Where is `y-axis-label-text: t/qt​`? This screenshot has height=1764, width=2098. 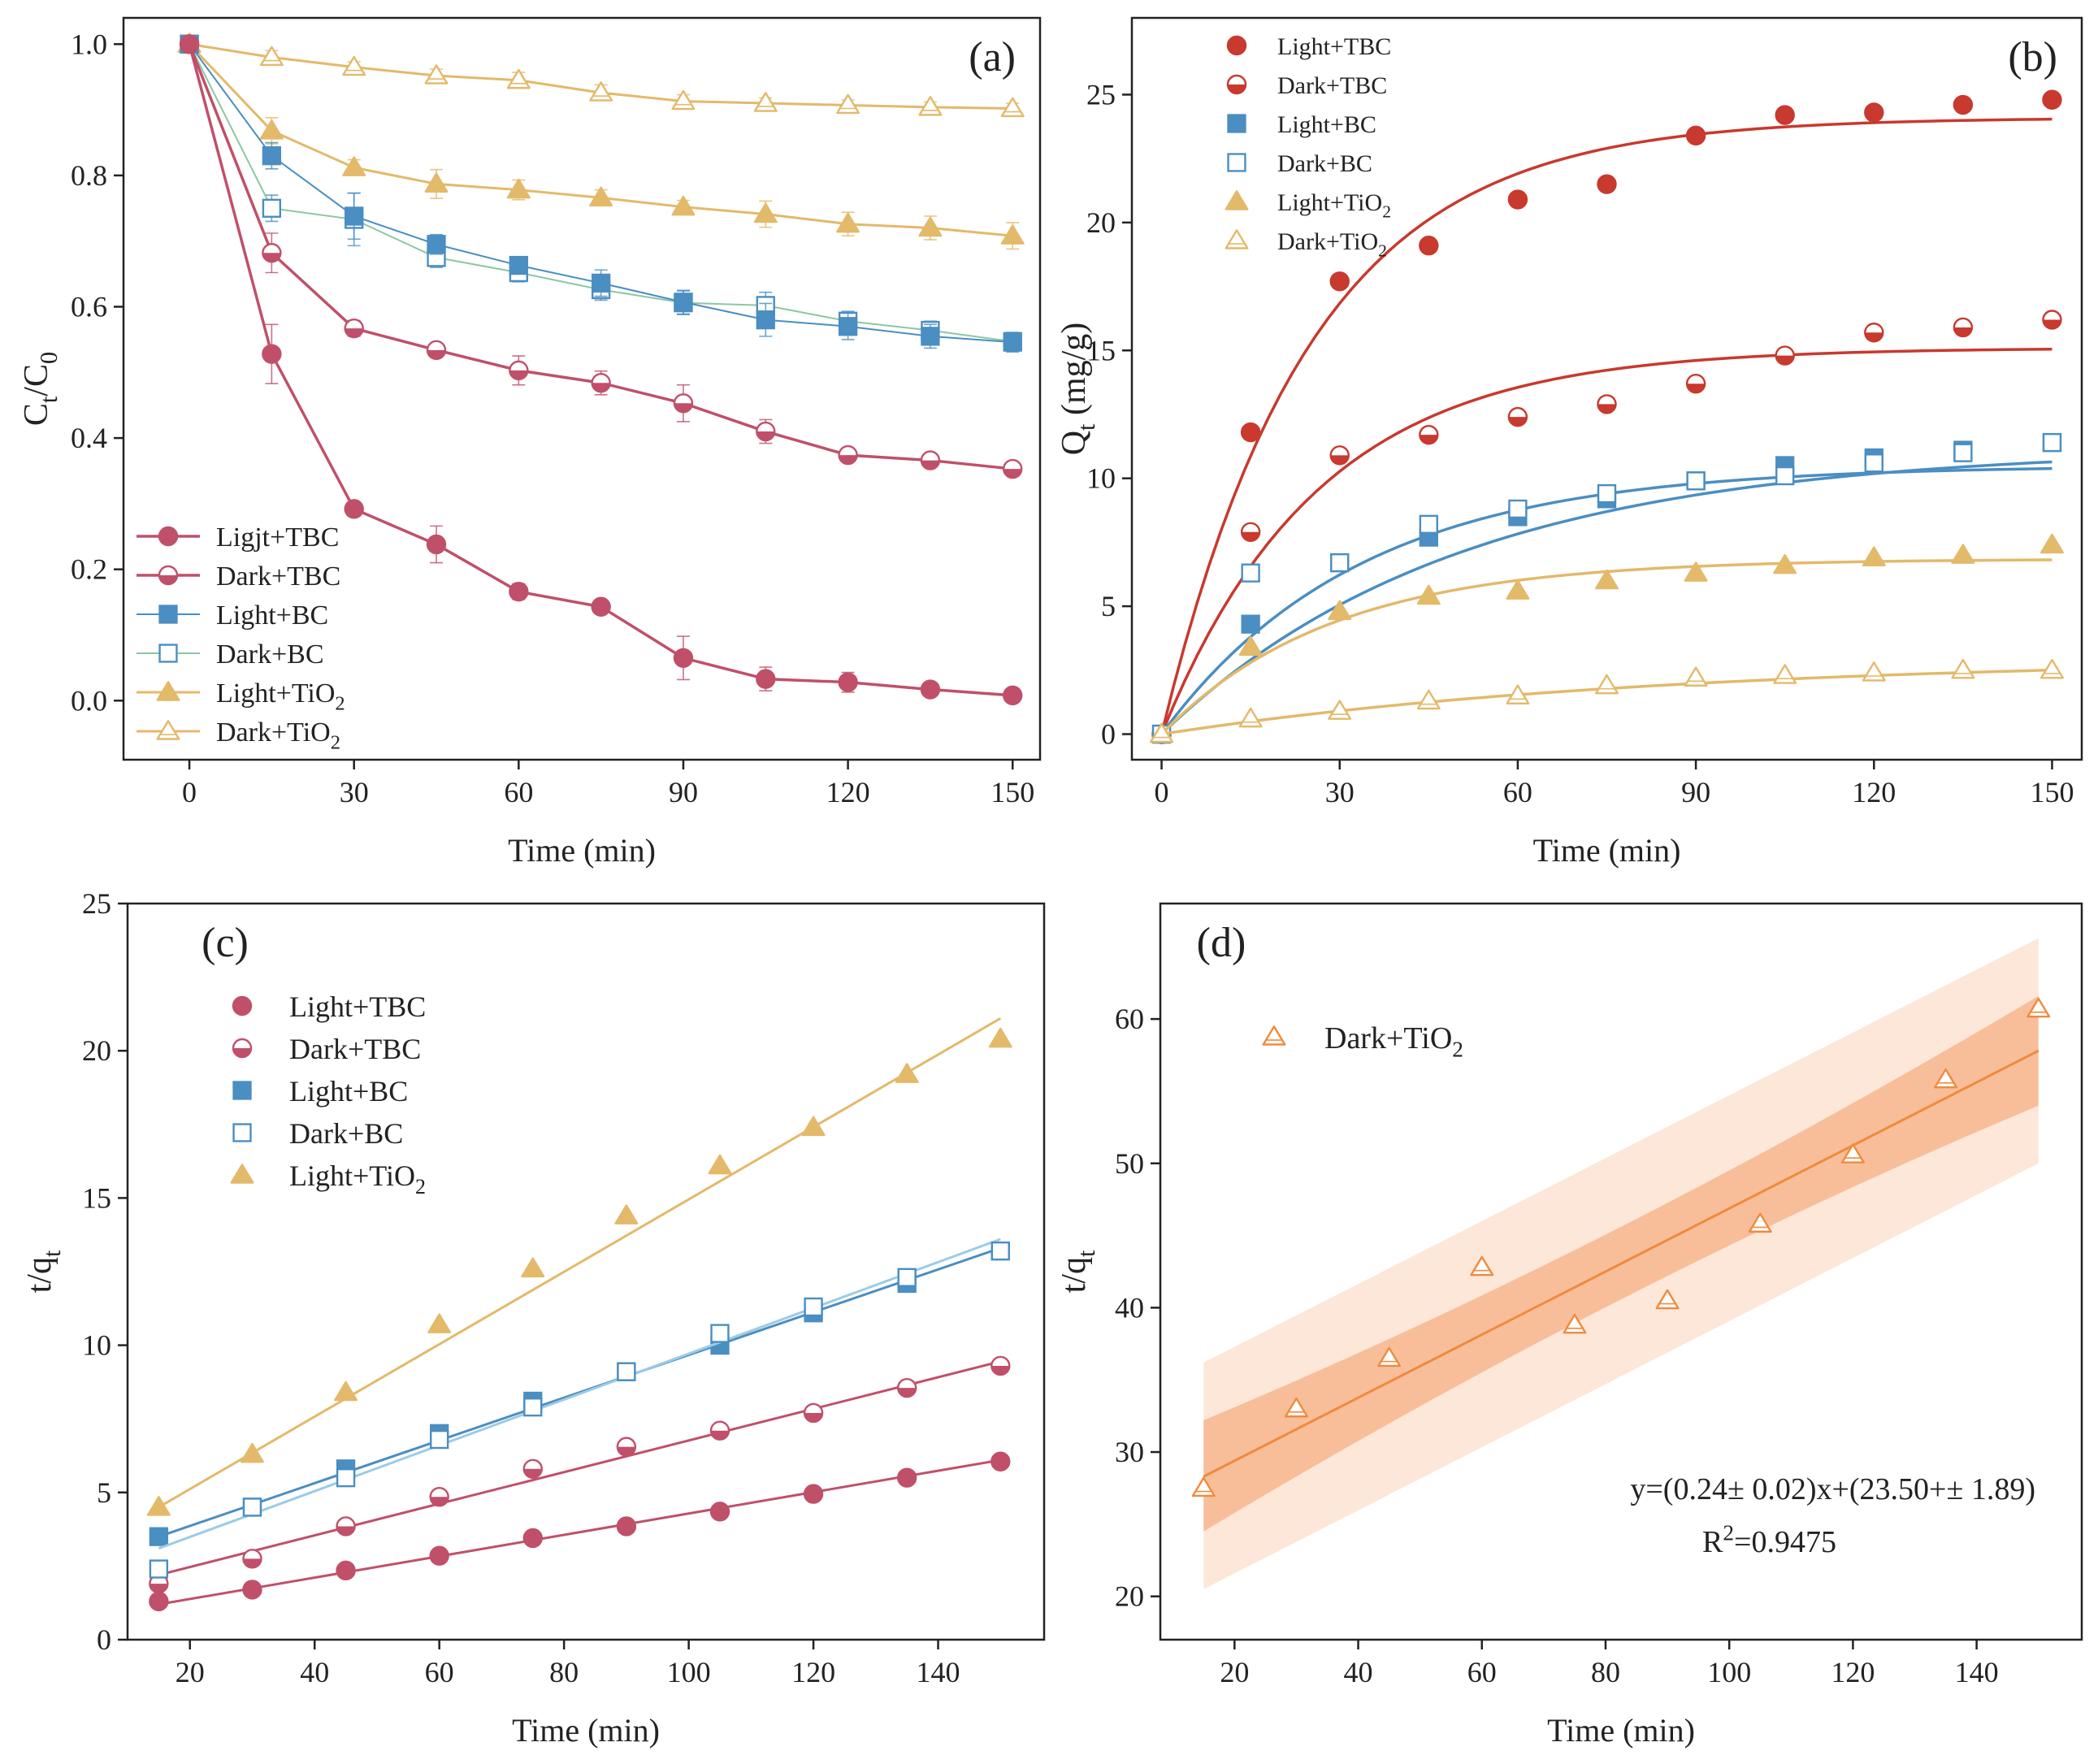 y-axis-label-text: t/qt​ is located at coordinates (43, 1271).